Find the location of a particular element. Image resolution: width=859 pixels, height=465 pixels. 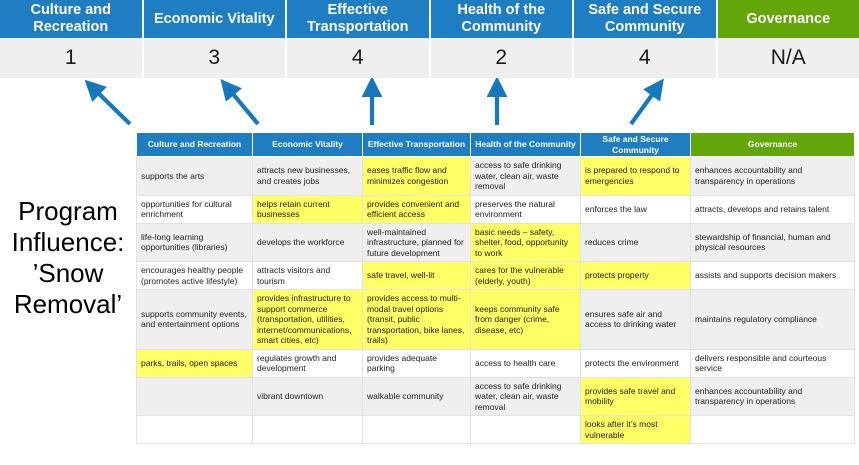

matrix-cell: maintains regulatory compliance is located at coordinates (772, 319).